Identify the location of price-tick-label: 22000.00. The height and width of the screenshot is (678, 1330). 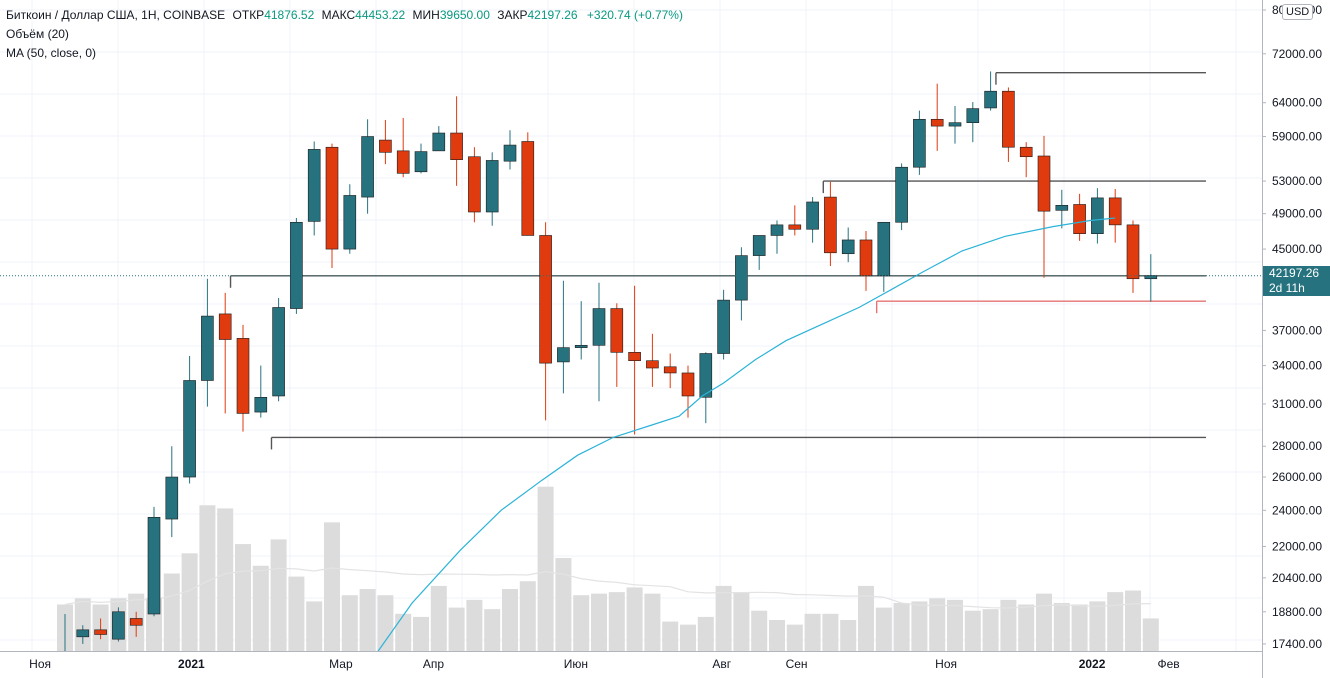
(1297, 546).